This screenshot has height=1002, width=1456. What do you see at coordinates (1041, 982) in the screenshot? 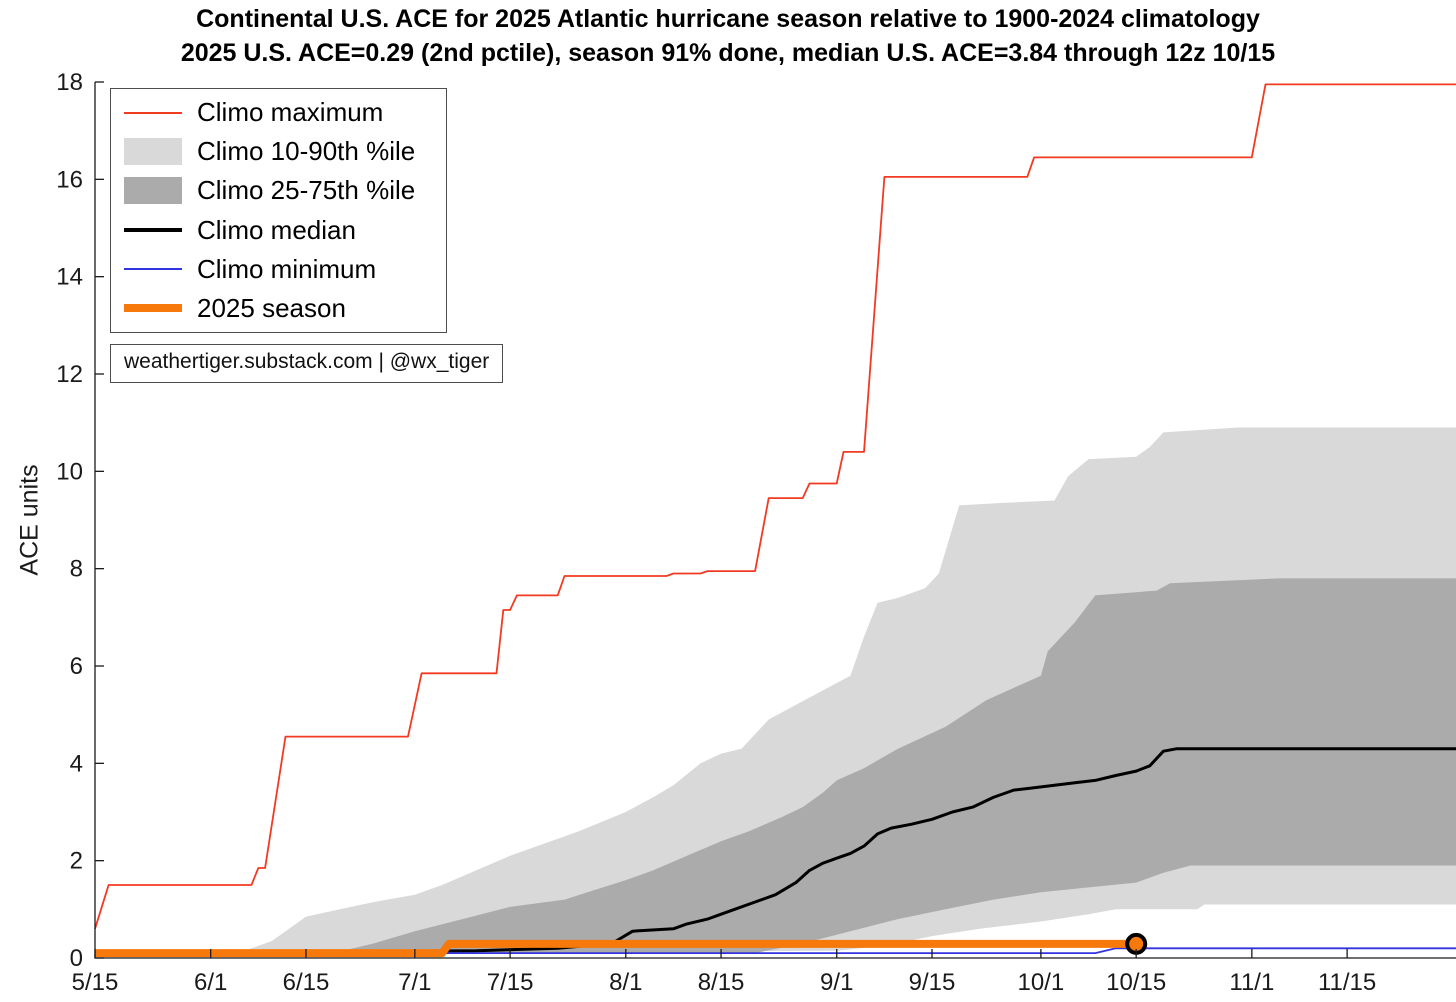
I see `x-tick-label: 10/1` at bounding box center [1041, 982].